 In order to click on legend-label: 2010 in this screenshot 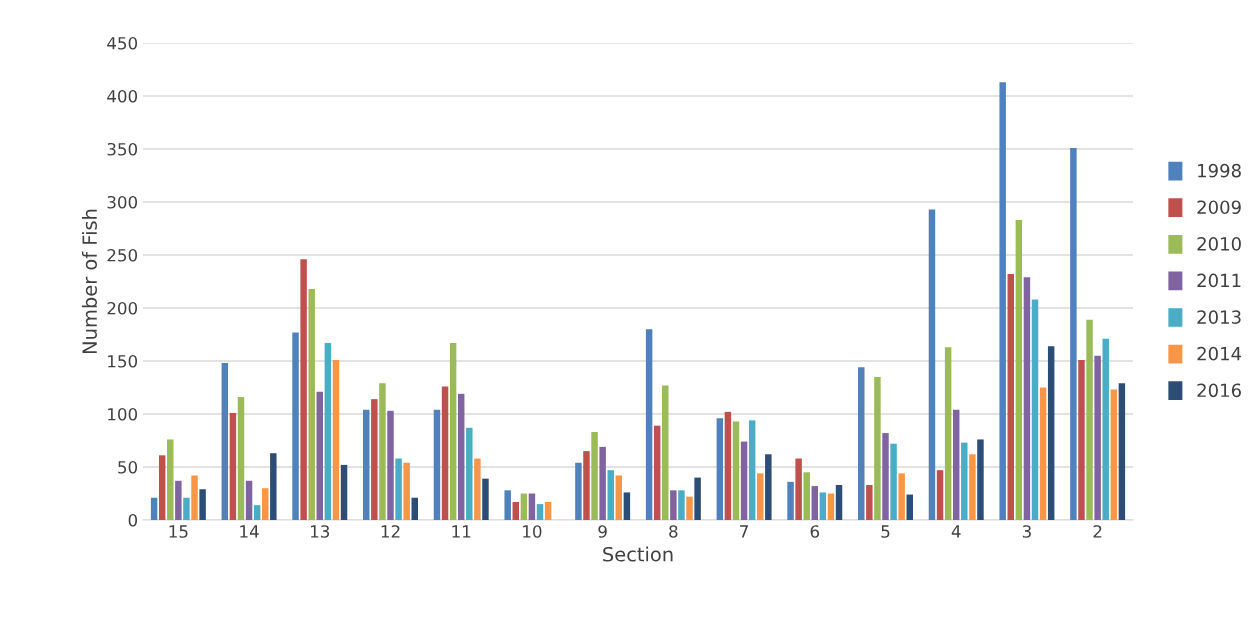, I will do `click(1219, 244)`.